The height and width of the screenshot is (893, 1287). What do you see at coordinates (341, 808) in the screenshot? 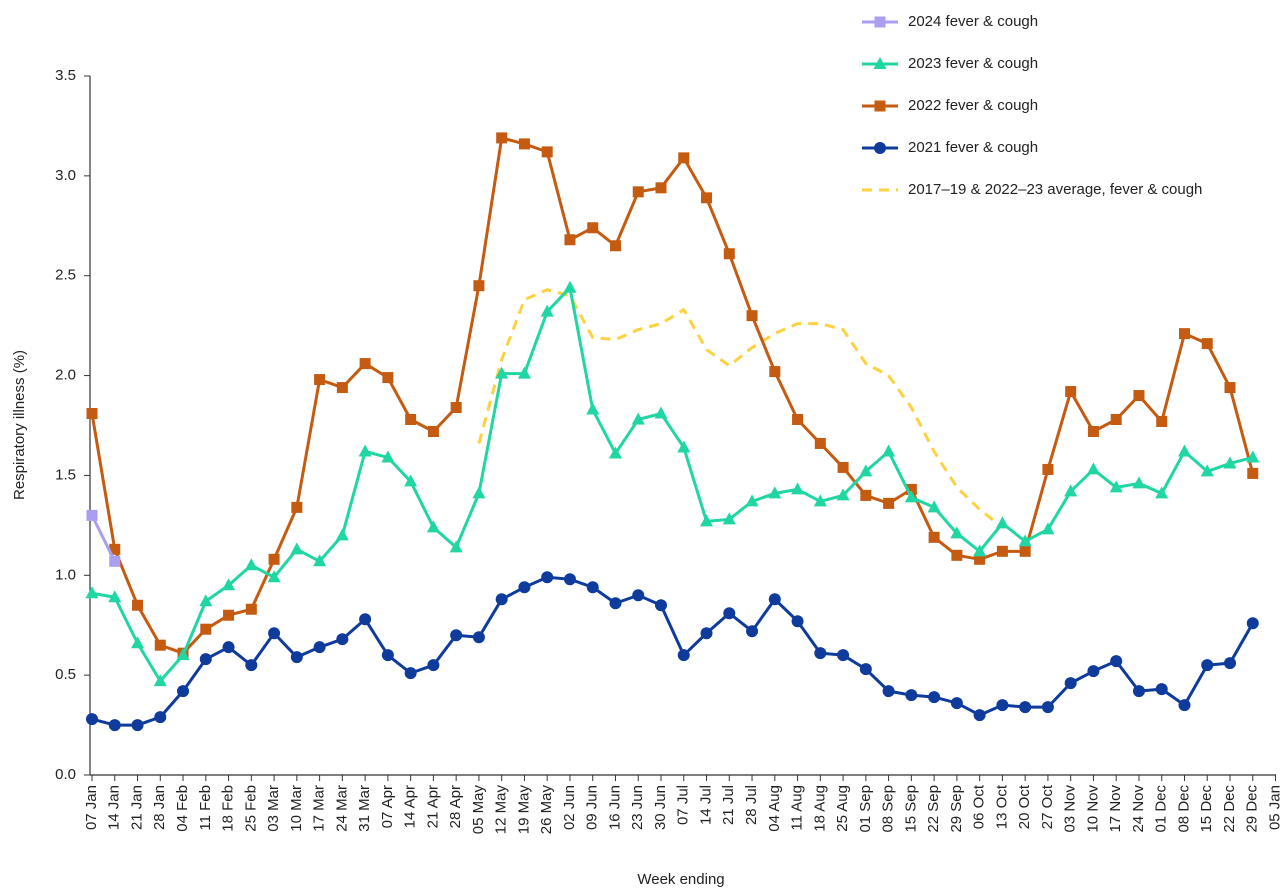
I see `x-tick-label: 24 Mar` at bounding box center [341, 808].